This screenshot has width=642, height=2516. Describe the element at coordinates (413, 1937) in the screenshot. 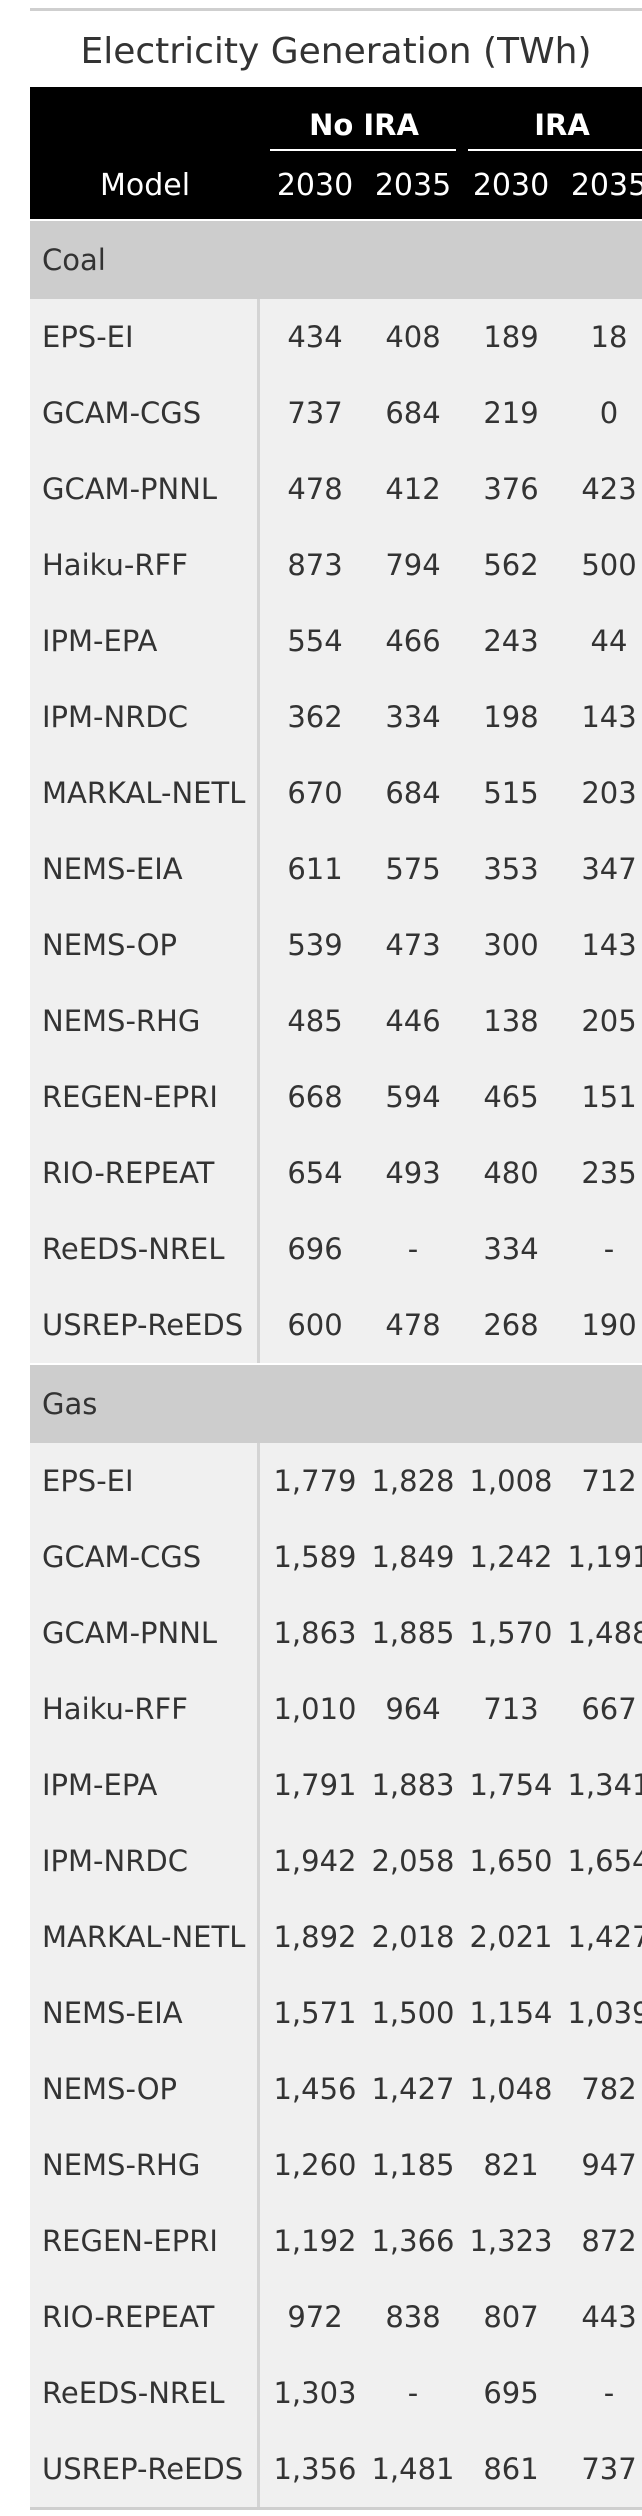

I see `value-cell: 2,018` at that location.